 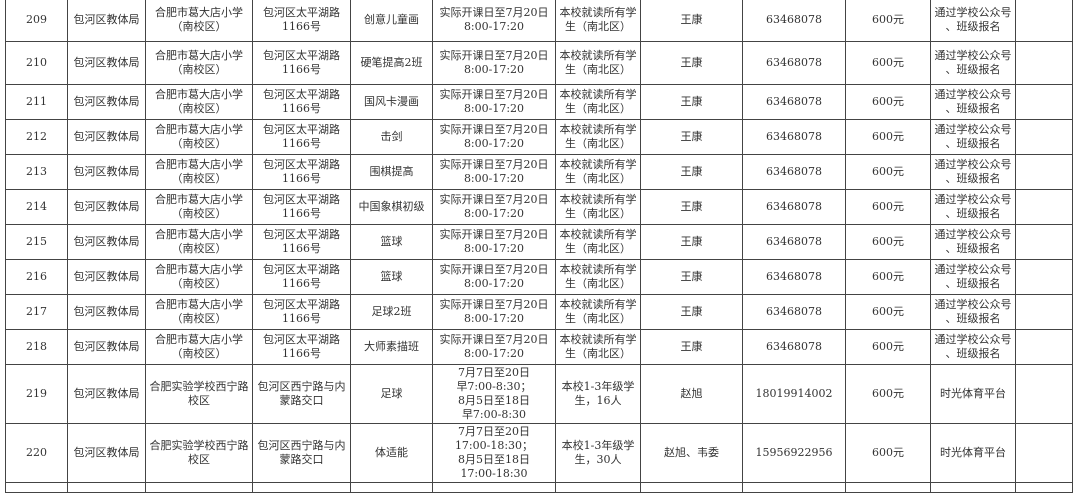 I want to click on cell-contact: 赵旭, so click(x=691, y=394).